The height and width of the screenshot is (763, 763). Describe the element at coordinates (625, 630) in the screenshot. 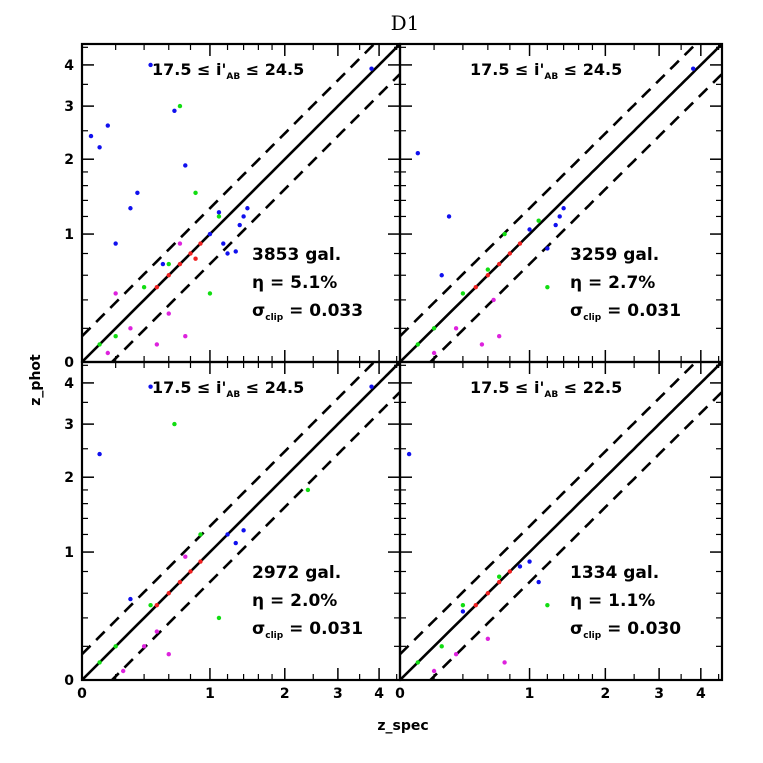

I see `stat-sigma: σclip = 0.030` at that location.